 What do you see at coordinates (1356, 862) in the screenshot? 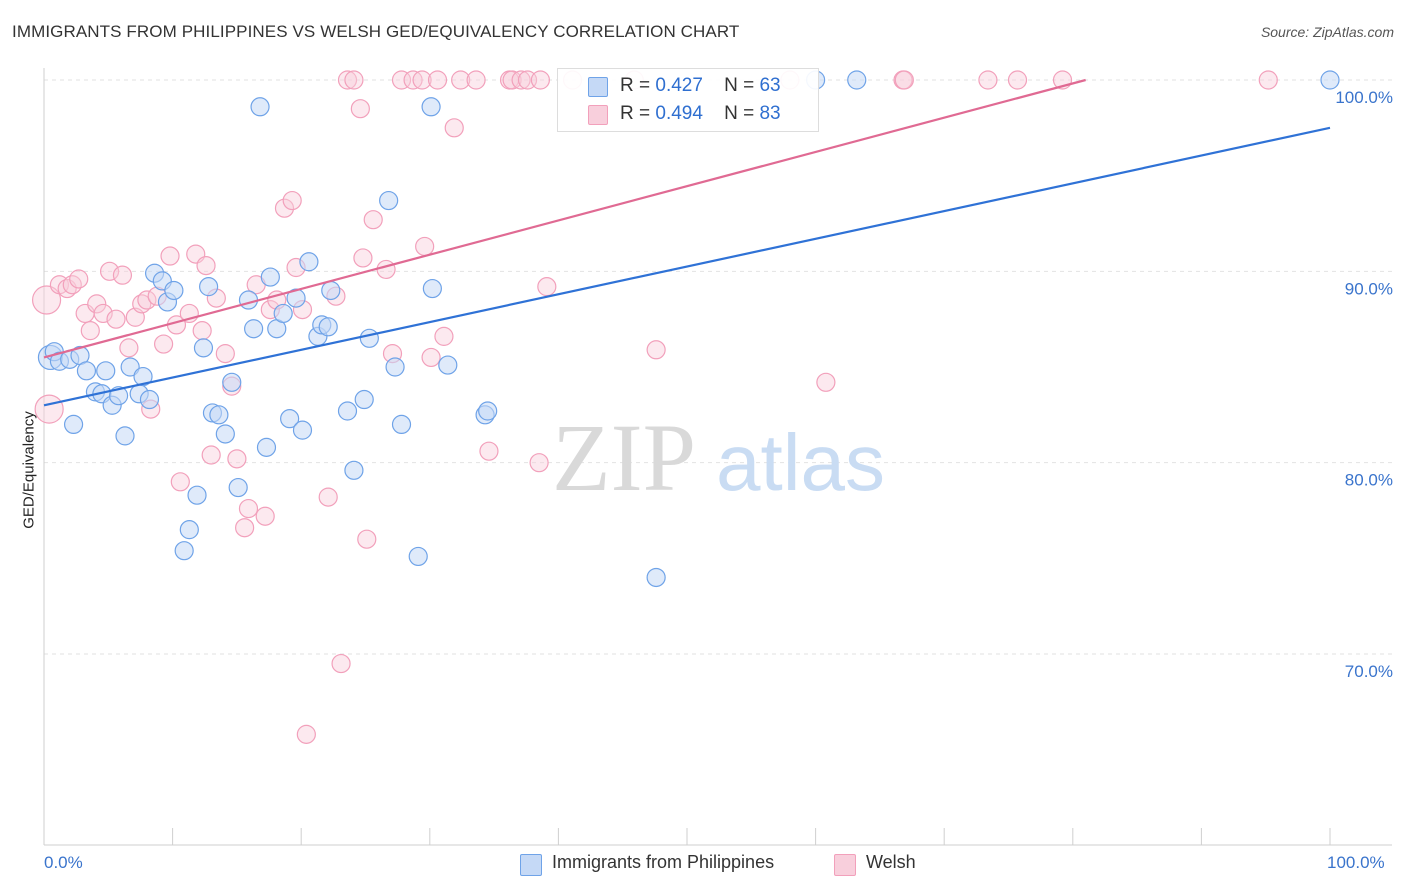
I see `x-axis-max-label: 100.0%` at bounding box center [1356, 862].